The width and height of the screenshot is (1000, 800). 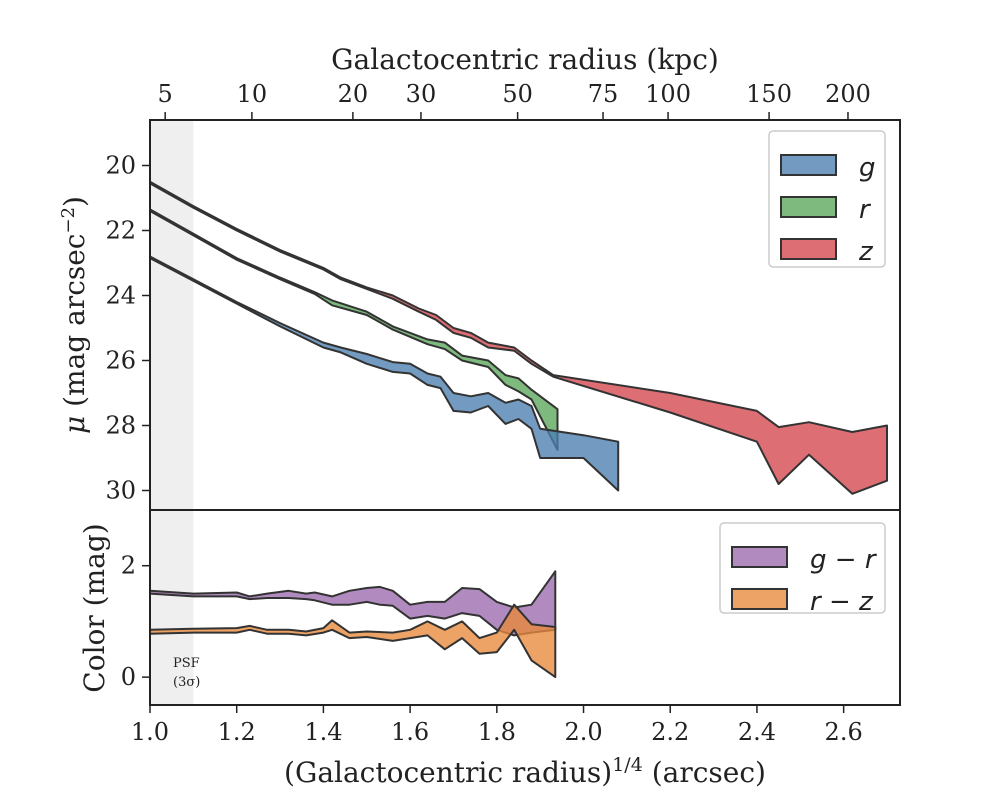 I want to click on color-area-rz, so click(x=353, y=641).